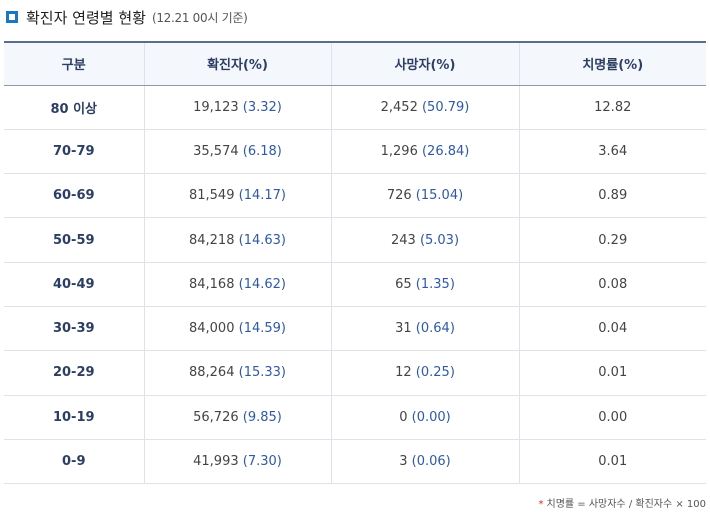  I want to click on cases-value: 84,000, so click(211, 329).